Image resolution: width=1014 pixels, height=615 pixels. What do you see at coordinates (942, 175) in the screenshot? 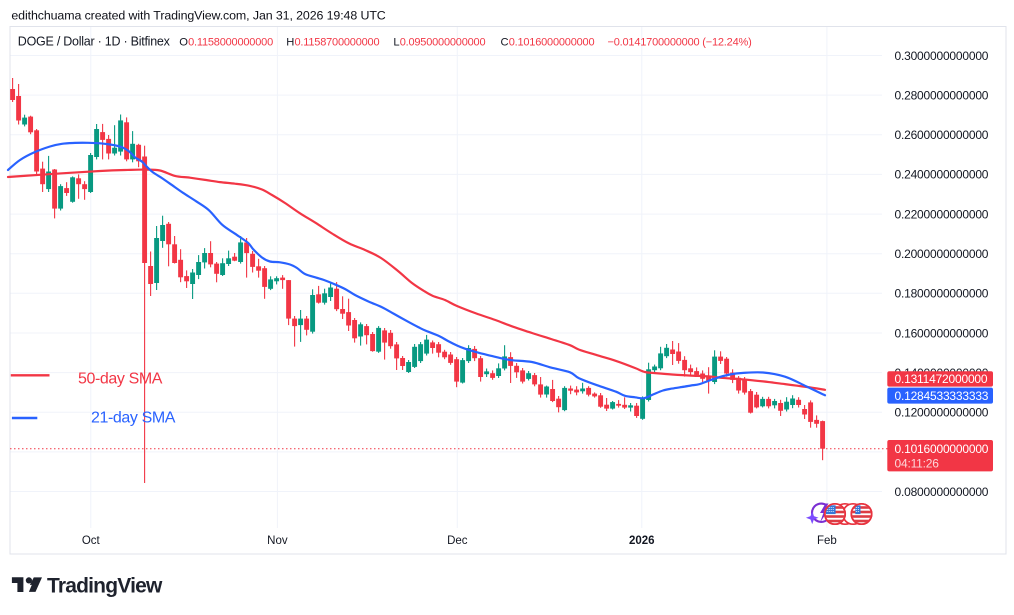
I see `svg-text: 0.2400000000000` at bounding box center [942, 175].